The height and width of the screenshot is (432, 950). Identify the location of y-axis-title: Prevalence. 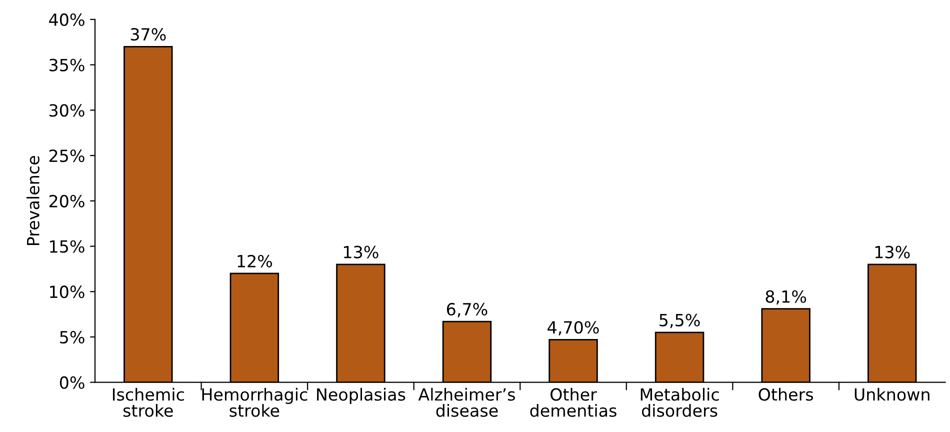
(33, 200).